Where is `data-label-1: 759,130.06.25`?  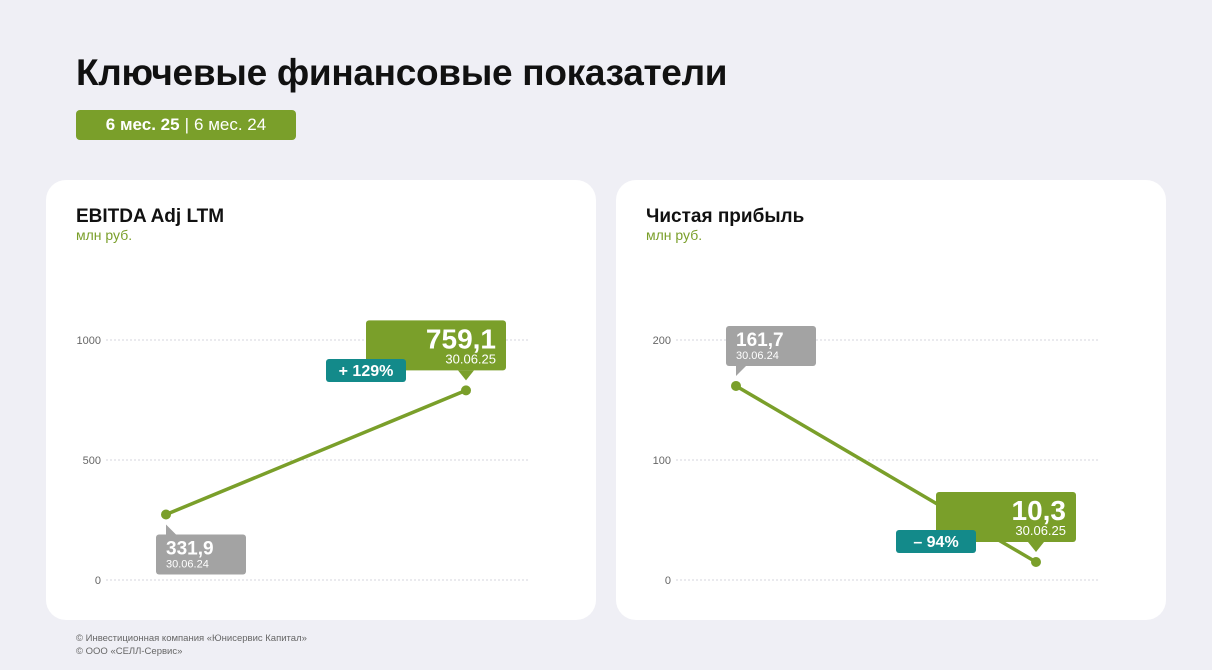
data-label-1: 759,130.06.25 is located at coordinates (436, 350).